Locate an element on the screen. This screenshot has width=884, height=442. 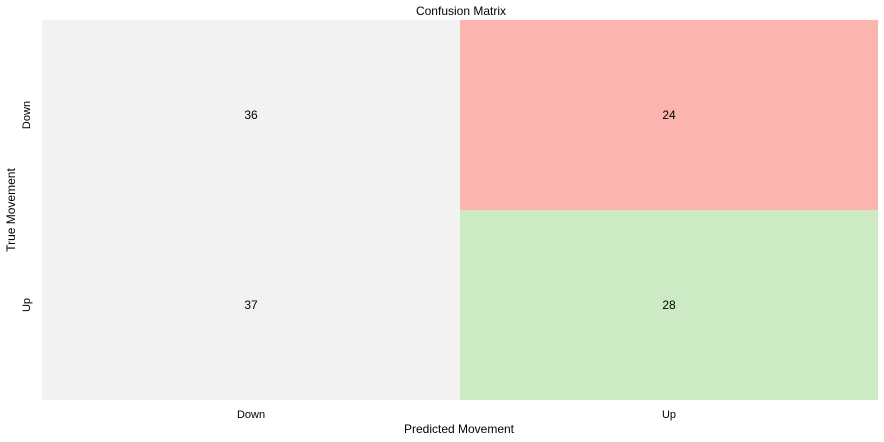
cell-value-label: 36 is located at coordinates (251, 115).